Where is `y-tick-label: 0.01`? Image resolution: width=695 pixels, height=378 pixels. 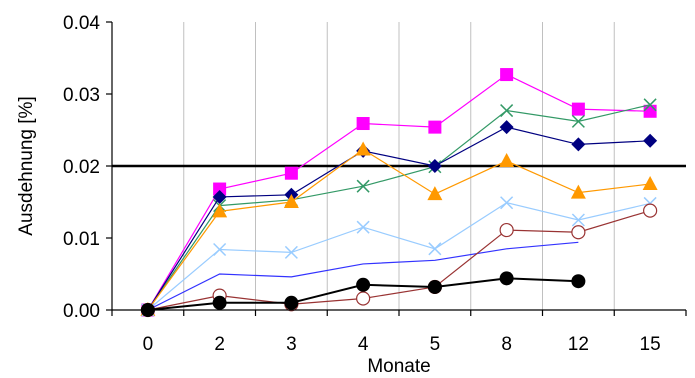 y-tick-label: 0.01 is located at coordinates (81, 239).